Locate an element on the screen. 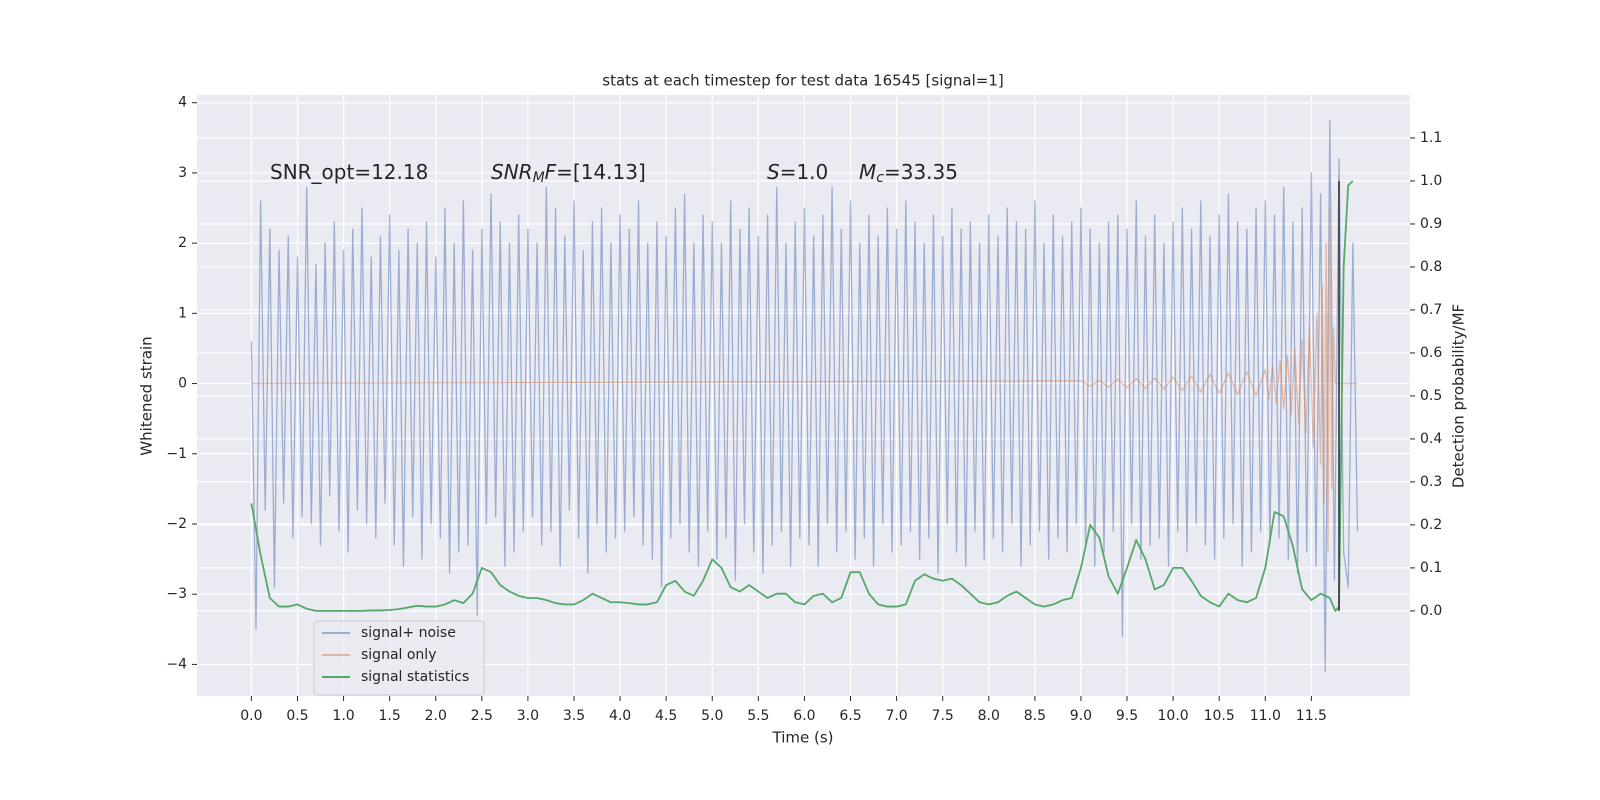 Image resolution: width=1600 pixels, height=800 pixels. y2-tick-label: 0.8 is located at coordinates (1431, 267).